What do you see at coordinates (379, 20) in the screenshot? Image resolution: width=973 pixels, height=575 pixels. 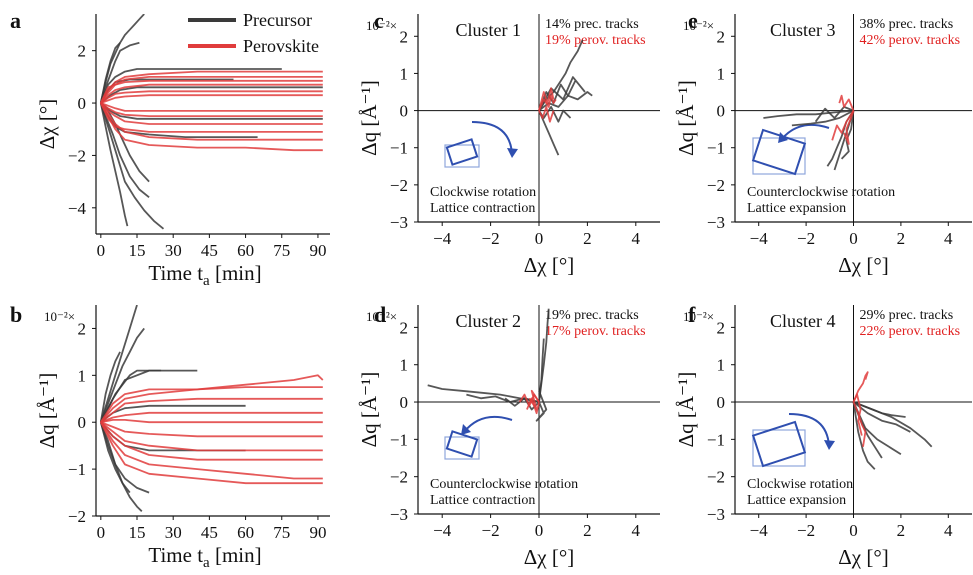 I see `panel-letter: c` at bounding box center [379, 20].